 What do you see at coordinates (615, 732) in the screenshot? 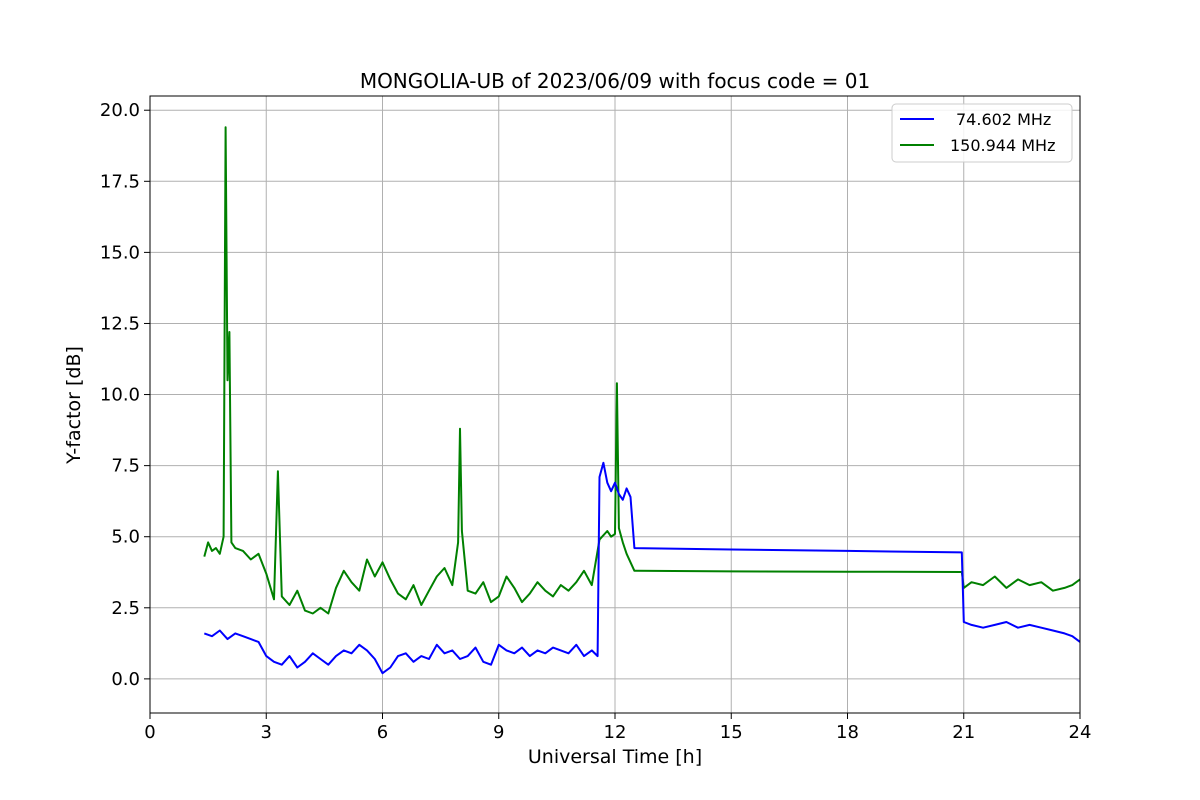
I see `x-tick-label: 12` at bounding box center [615, 732].